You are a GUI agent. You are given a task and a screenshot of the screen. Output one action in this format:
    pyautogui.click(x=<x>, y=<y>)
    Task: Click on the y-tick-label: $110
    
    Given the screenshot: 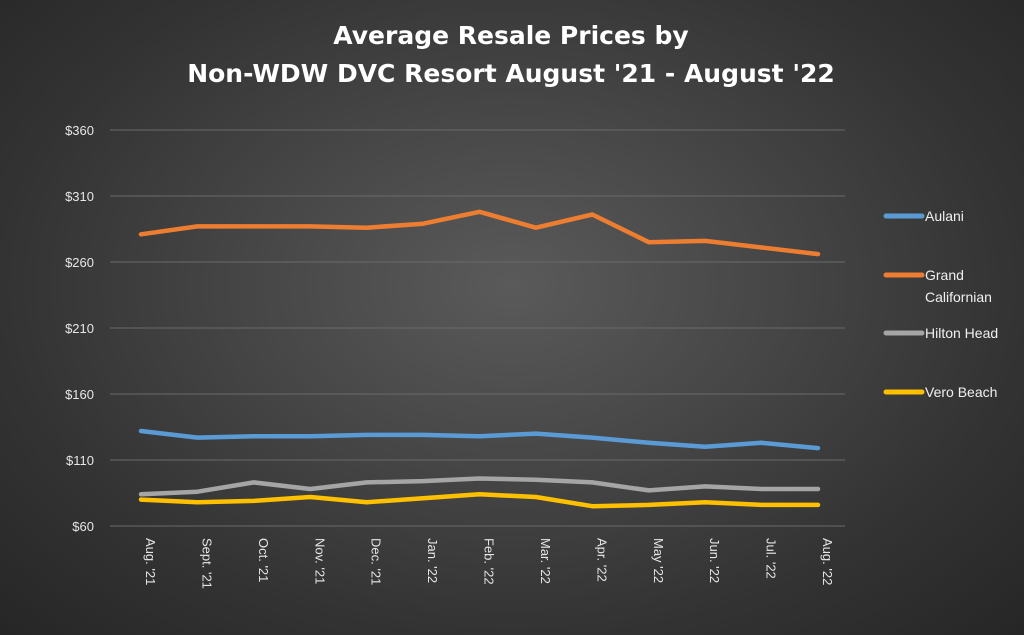 What is the action you would take?
    pyautogui.click(x=80, y=460)
    